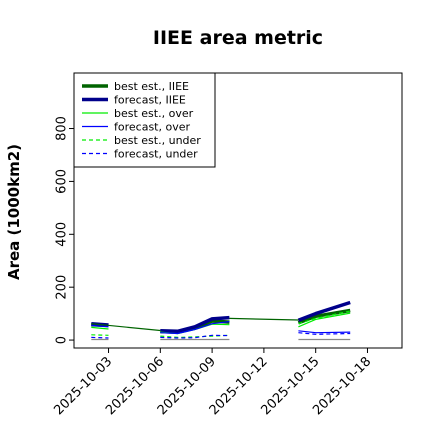 This screenshot has width=440, height=440. What do you see at coordinates (152, 127) in the screenshot?
I see `legend-label-forecast-over: forecast, over` at bounding box center [152, 127].